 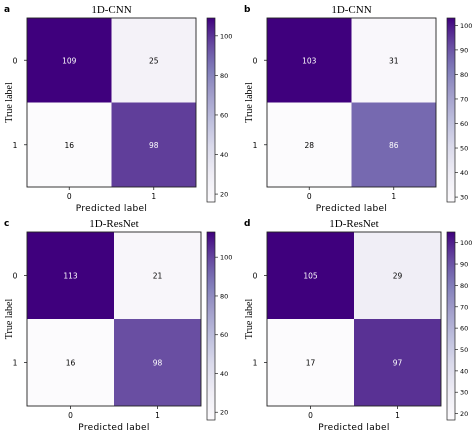 I want to click on panel-label: c, so click(x=6, y=224).